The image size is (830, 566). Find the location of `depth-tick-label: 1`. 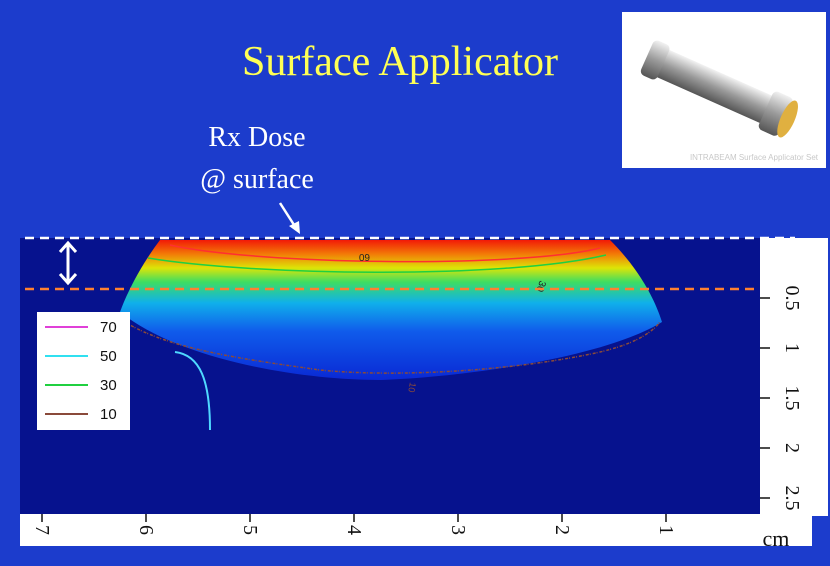

depth-tick-label: 1 is located at coordinates (792, 348).